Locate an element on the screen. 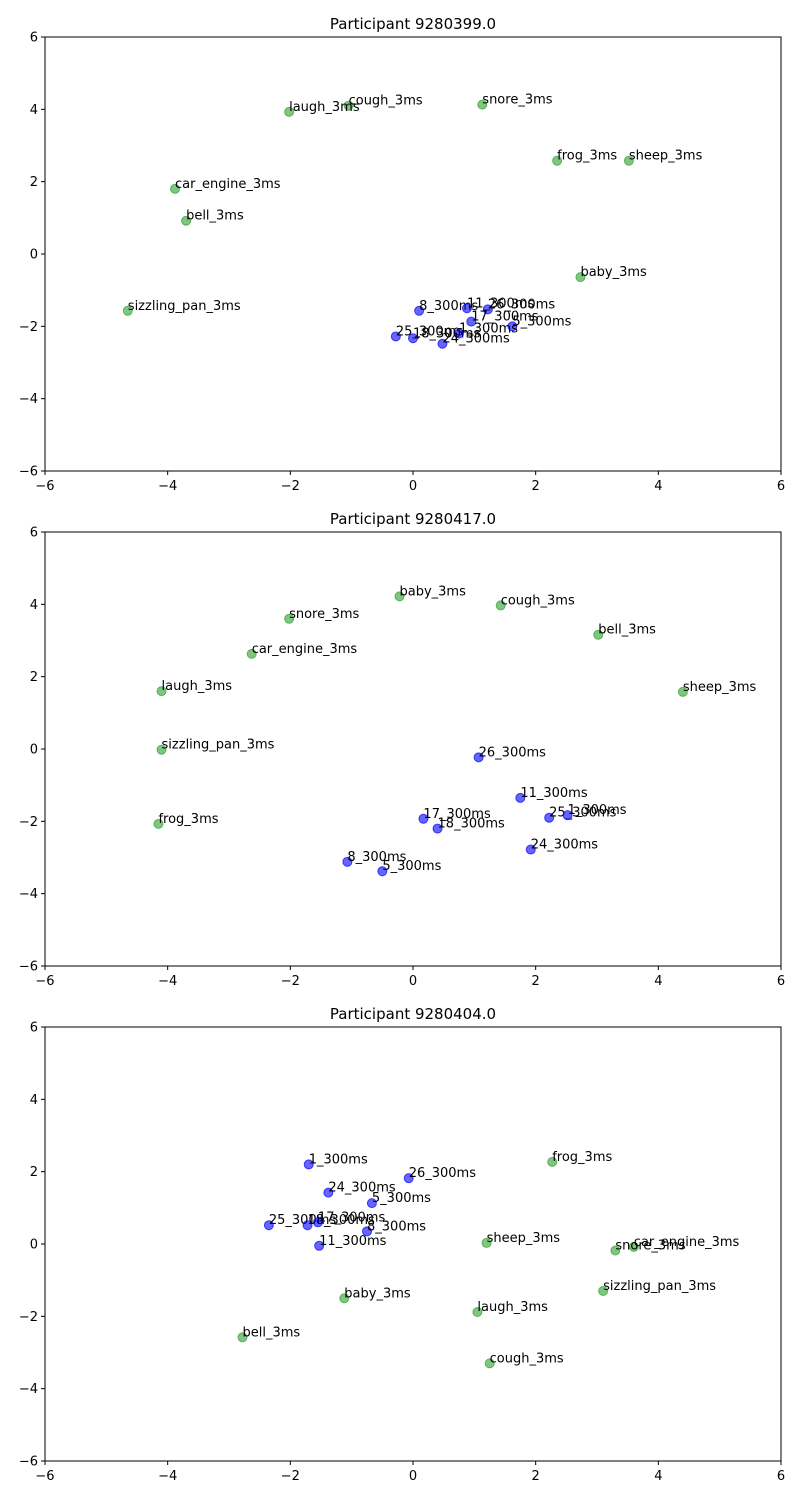  data-point-label: 1_300ms is located at coordinates (488, 329).